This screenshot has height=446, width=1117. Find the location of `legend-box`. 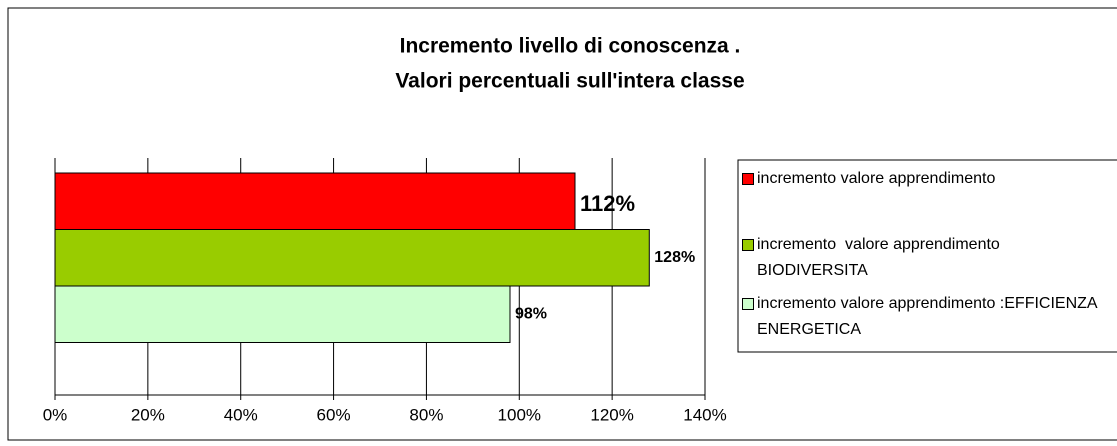

legend-box is located at coordinates (927, 256).